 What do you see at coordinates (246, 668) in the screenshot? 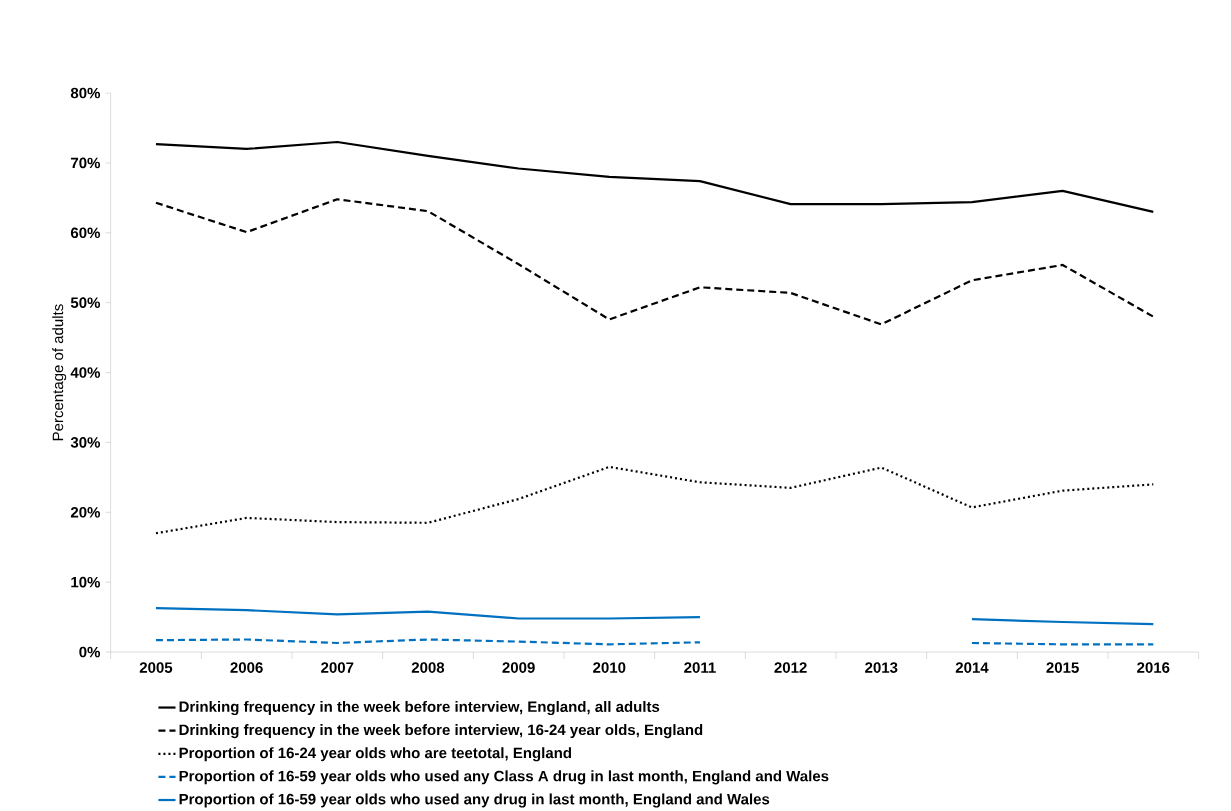
I see `x-tick-label: 2006` at bounding box center [246, 668].